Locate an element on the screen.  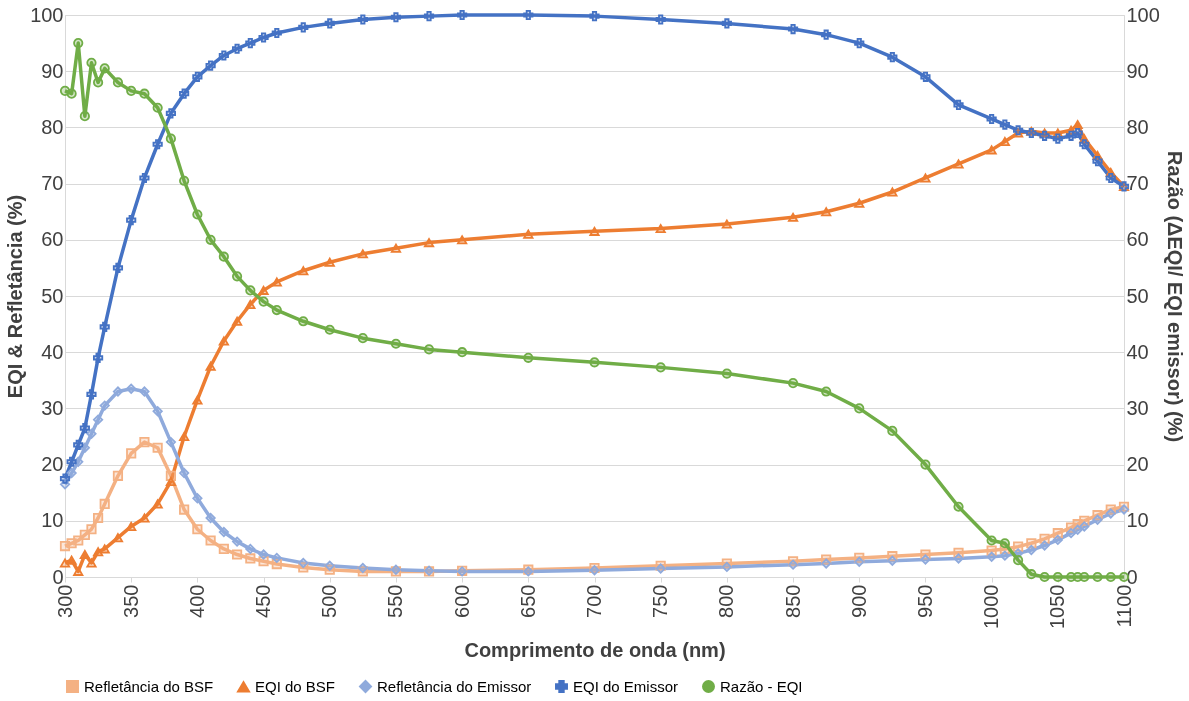
y2-tick-label: 60 is located at coordinates (1137, 239).